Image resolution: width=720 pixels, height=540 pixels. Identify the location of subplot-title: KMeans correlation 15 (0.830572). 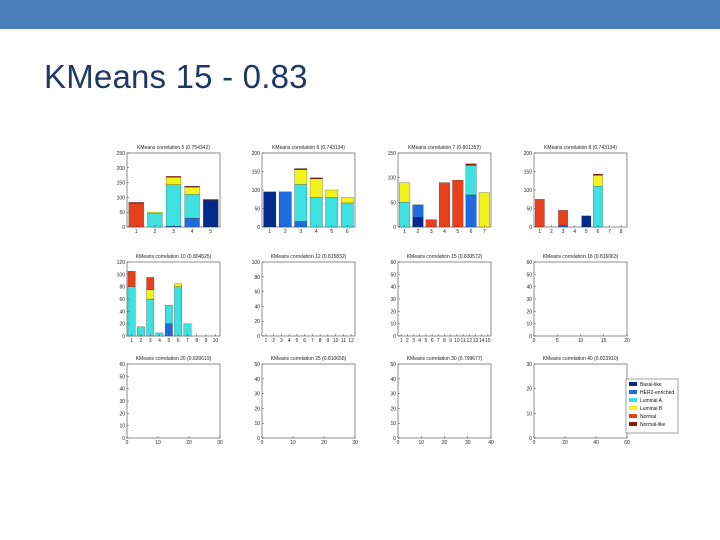
(445, 257).